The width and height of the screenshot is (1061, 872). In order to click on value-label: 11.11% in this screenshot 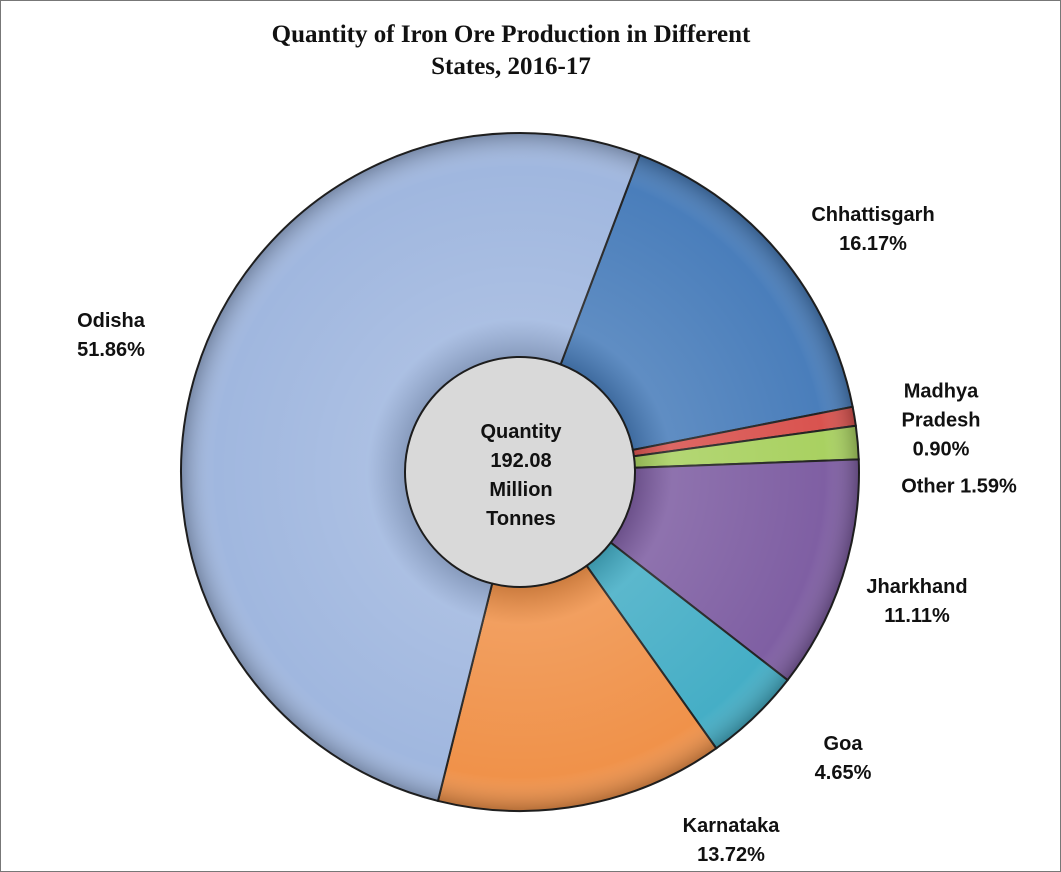, I will do `click(917, 616)`.